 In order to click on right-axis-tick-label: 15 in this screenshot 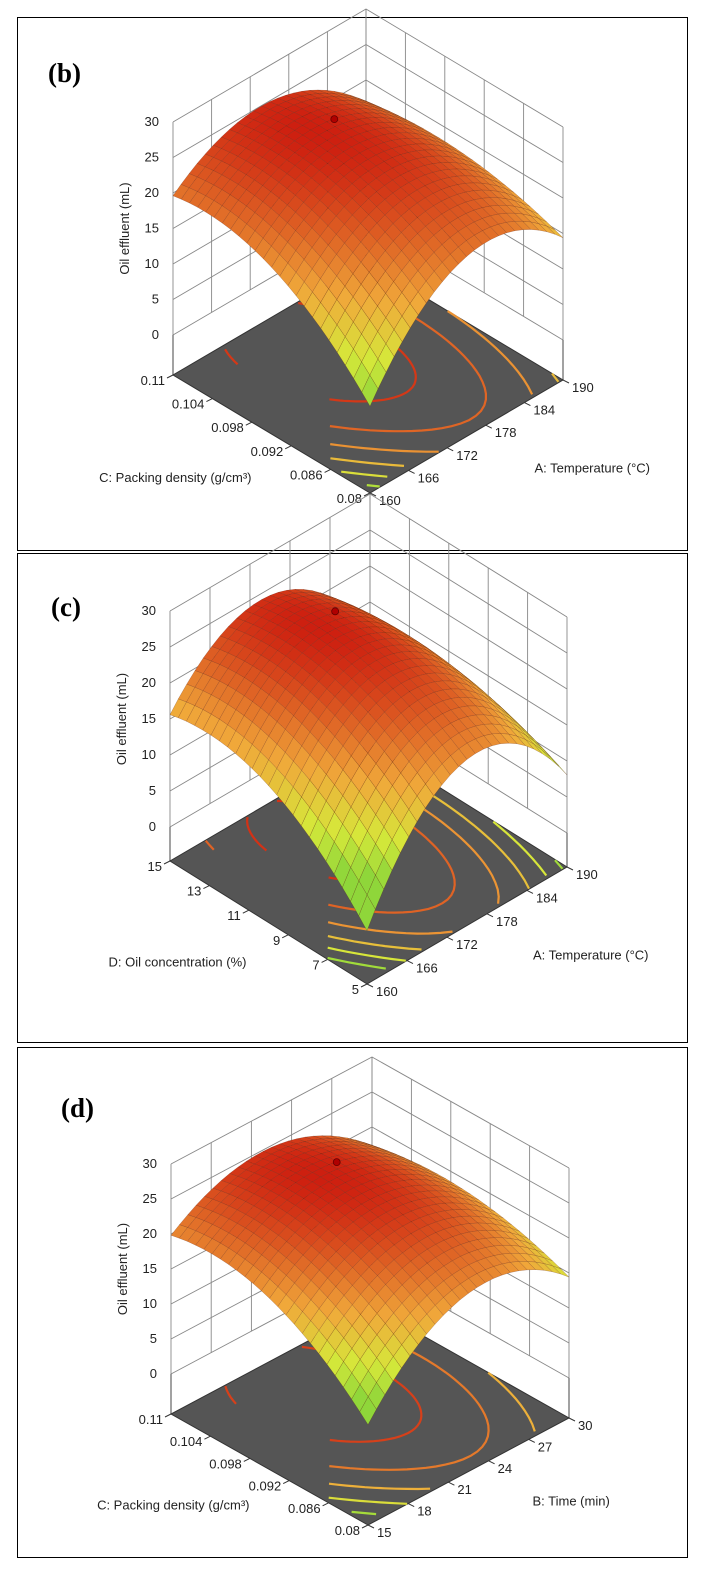, I will do `click(384, 1532)`.